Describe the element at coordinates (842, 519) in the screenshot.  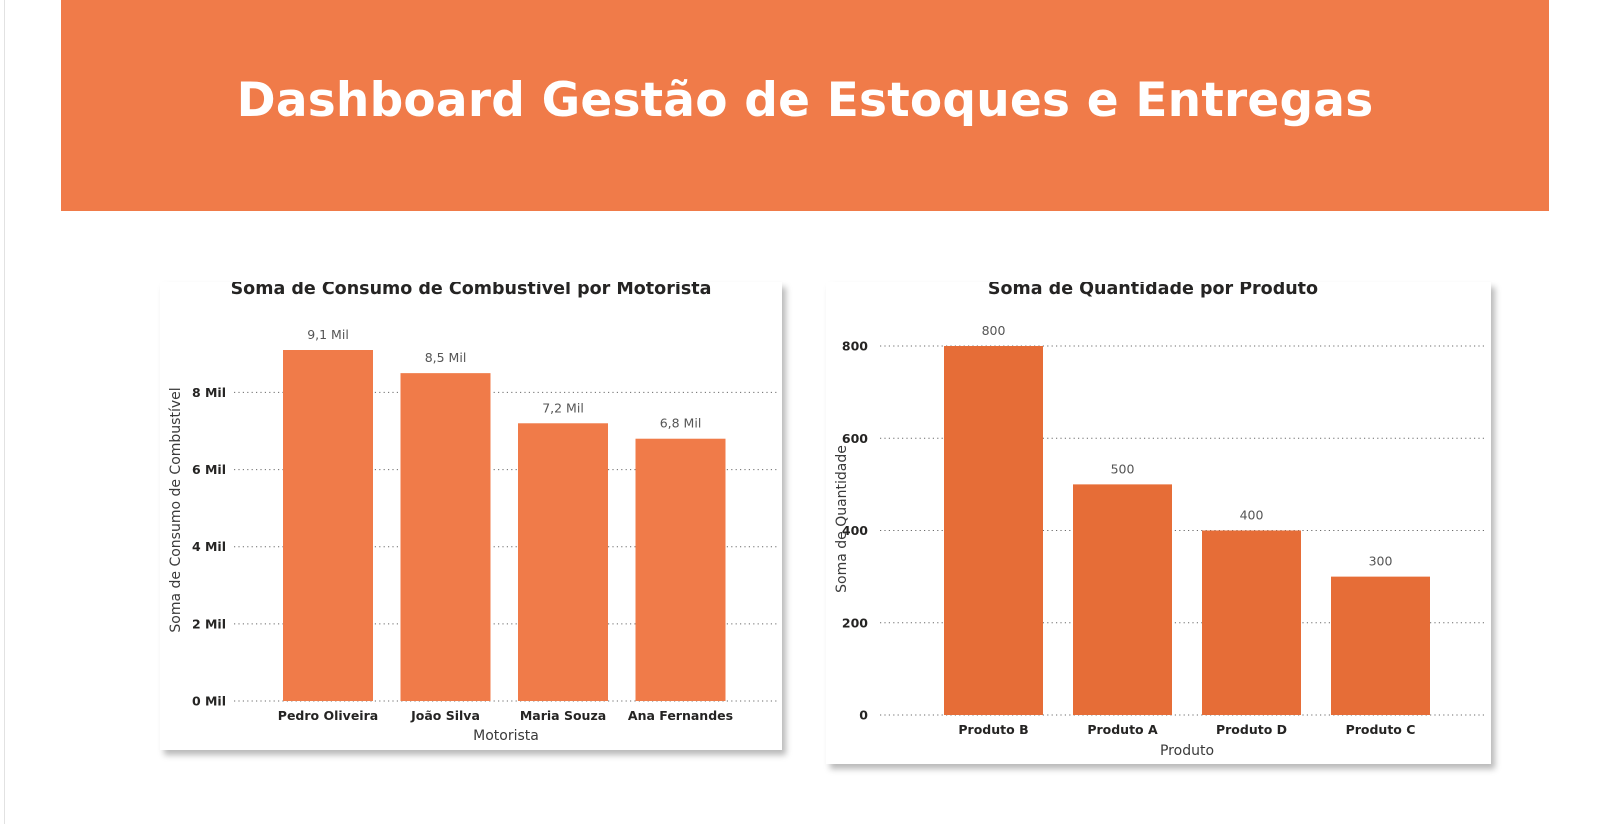
I see `y-axis-title: Soma de Quantidade` at that location.